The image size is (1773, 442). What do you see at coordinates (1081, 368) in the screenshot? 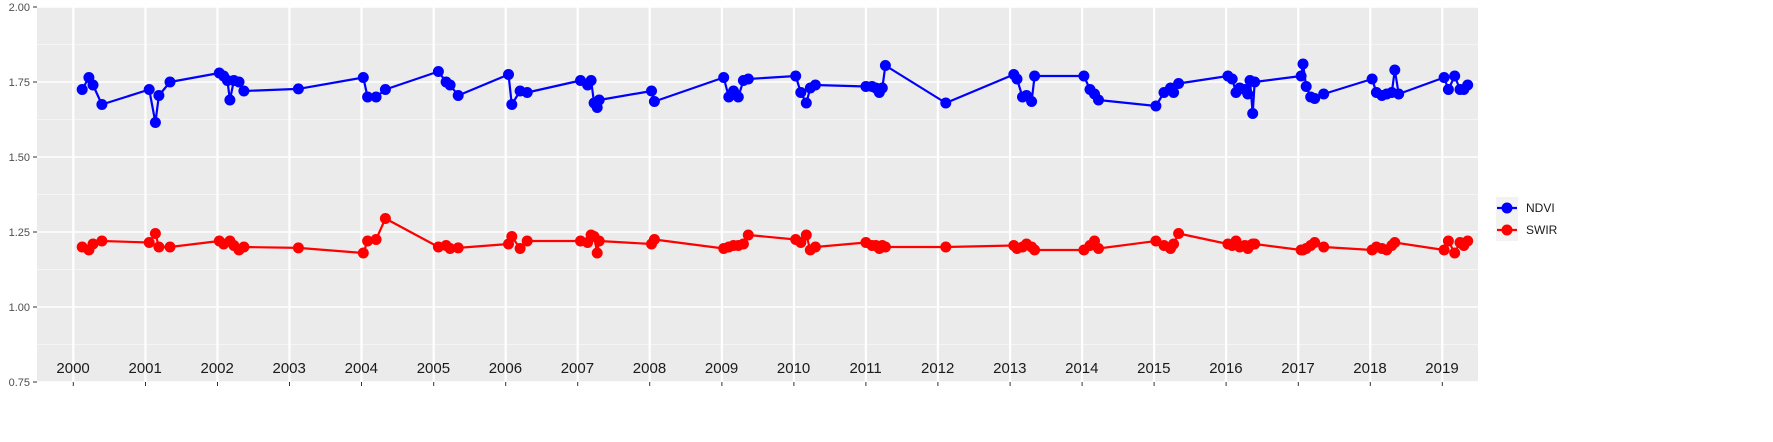
I see `year-label: 2014` at bounding box center [1081, 368].